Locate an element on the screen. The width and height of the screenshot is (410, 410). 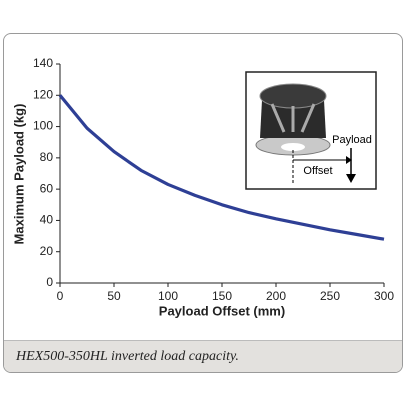
x-tick-label: 50 is located at coordinates (114, 296).